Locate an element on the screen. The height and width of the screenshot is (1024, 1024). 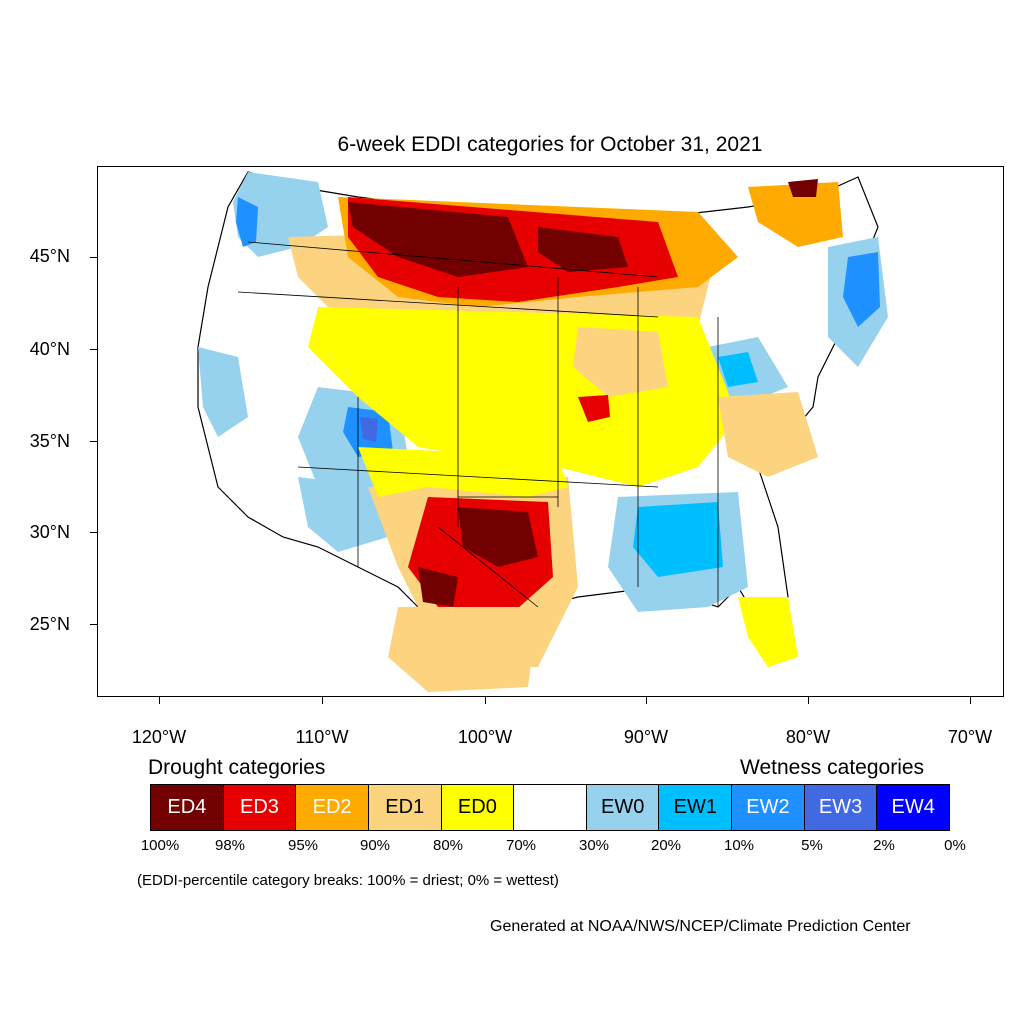
break-label: 95% is located at coordinates (303, 845).